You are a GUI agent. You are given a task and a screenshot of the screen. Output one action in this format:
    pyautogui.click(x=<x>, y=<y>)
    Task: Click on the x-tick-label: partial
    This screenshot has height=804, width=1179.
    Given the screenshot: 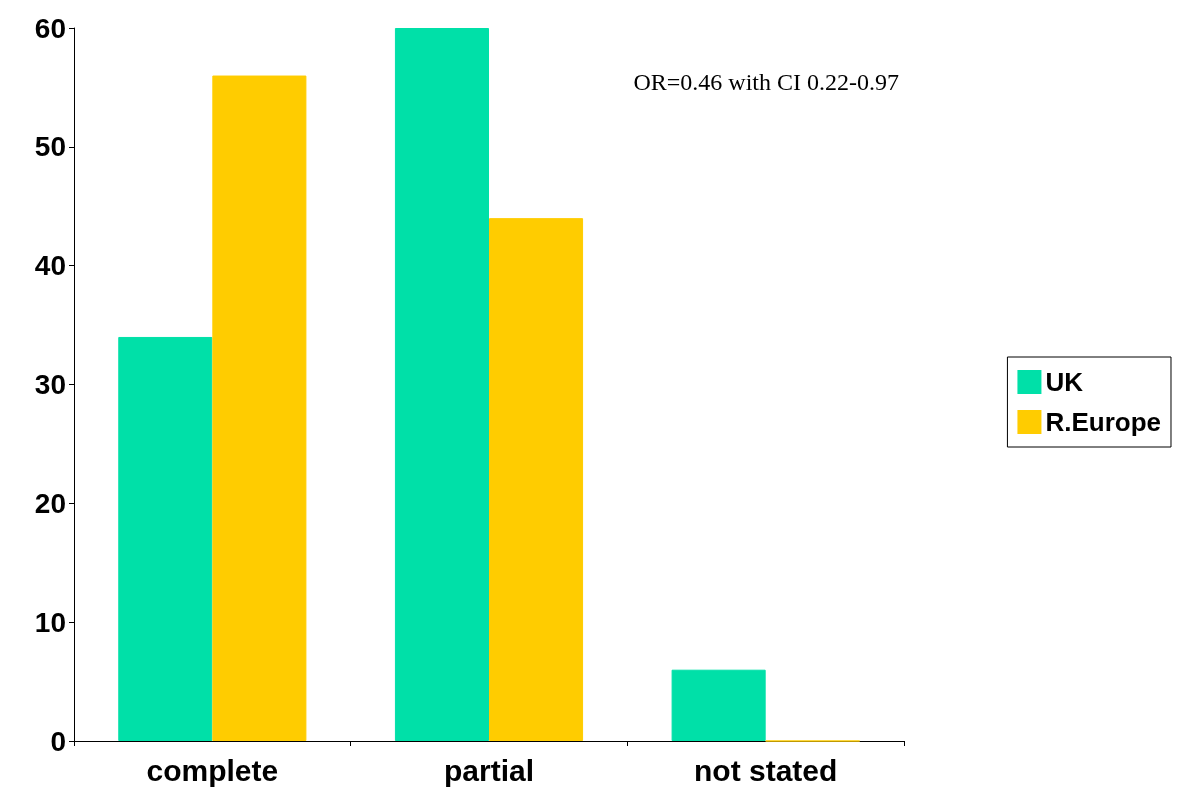 What is the action you would take?
    pyautogui.click(x=489, y=770)
    